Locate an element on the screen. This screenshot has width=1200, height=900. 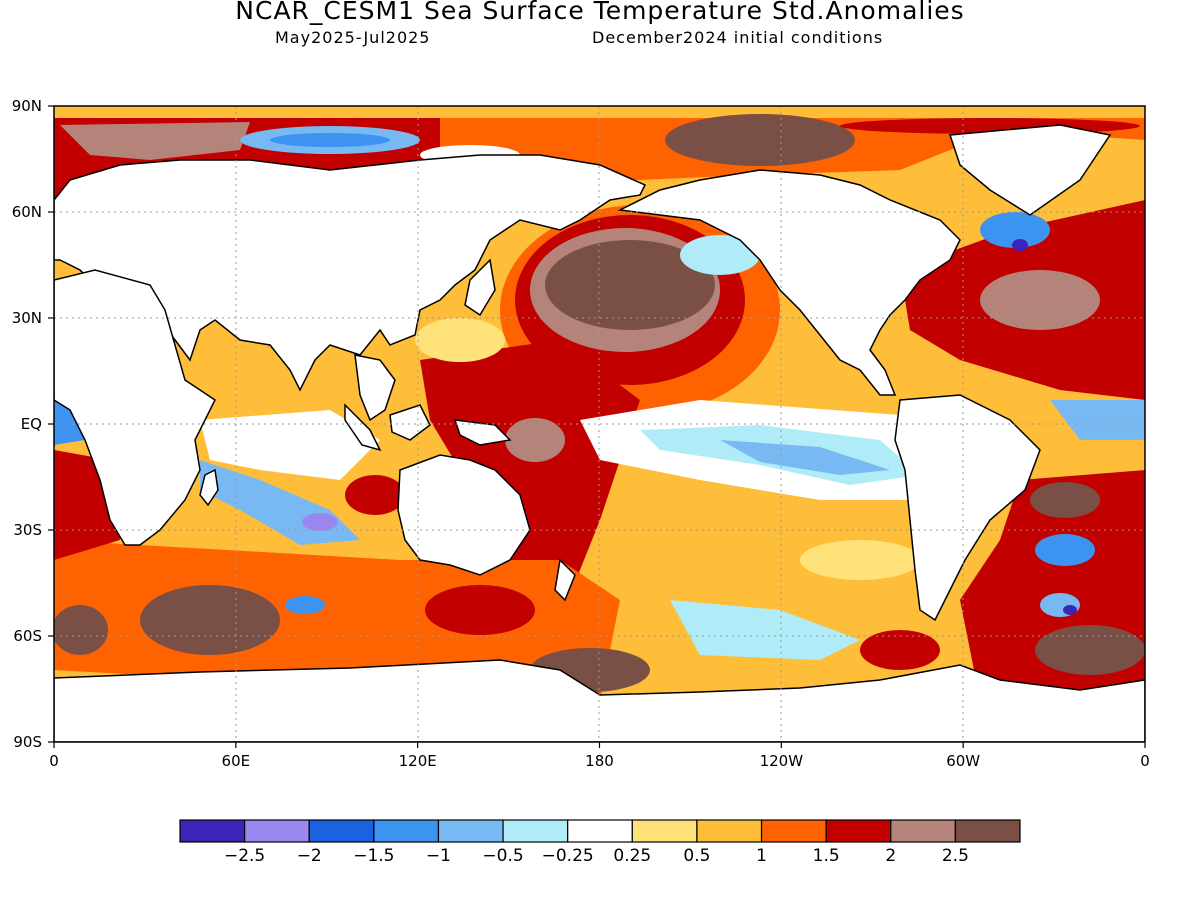
latitude-axis: 90N 60N 30N EQ 30S 60S 90S is located at coordinates (33, 424).